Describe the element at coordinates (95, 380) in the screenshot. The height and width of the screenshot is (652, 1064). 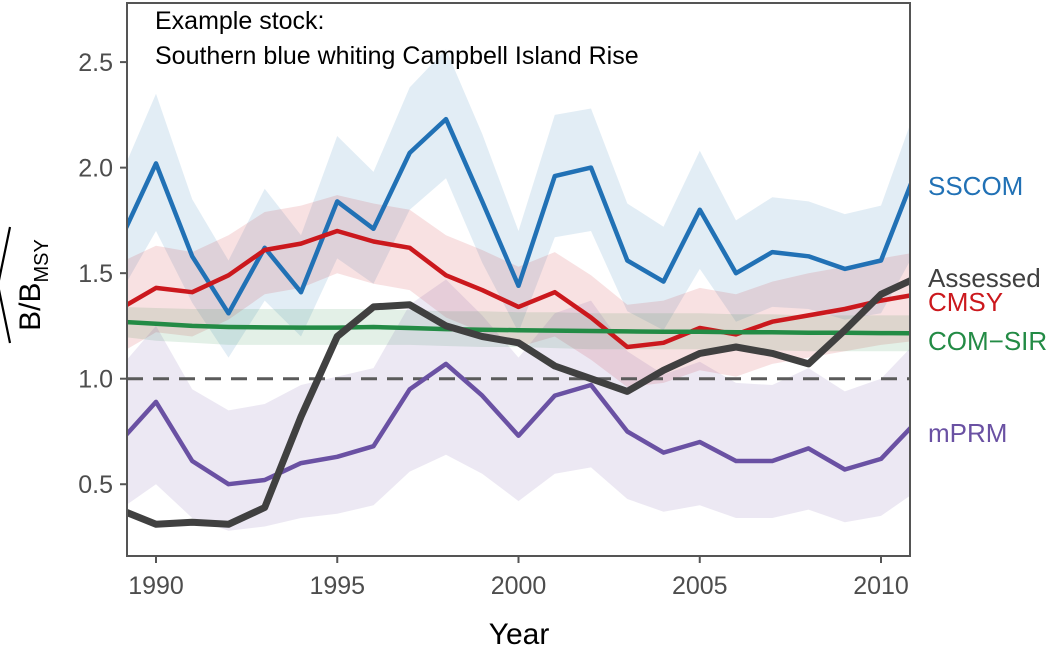
I see `y-tick-label: 1.0` at that location.